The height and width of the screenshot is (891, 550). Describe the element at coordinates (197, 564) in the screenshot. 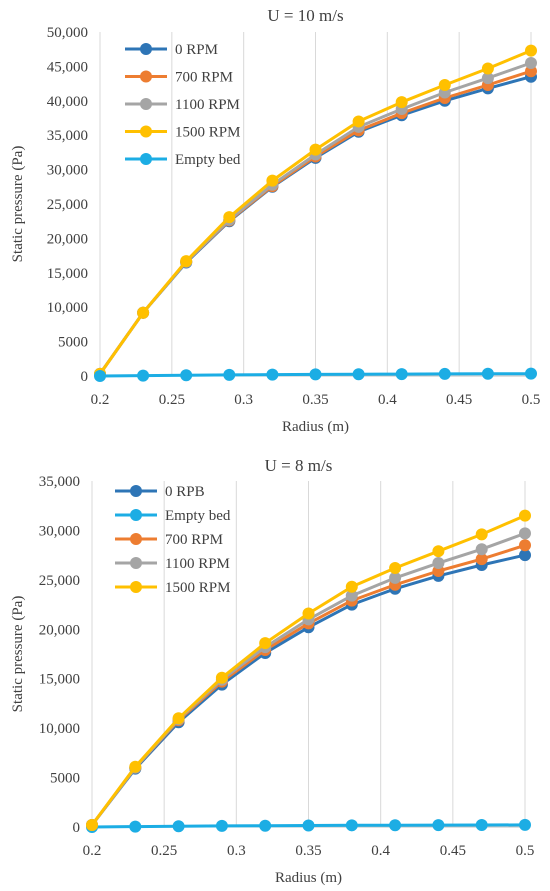

I see `chart1-legend-label-3: 1100 RPM` at that location.